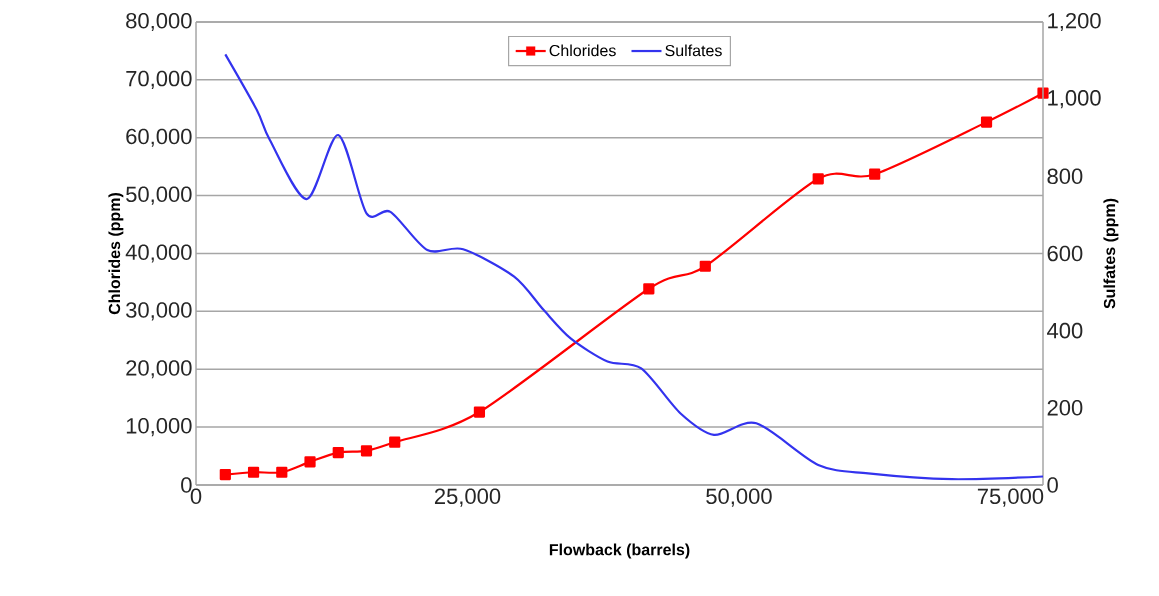  What do you see at coordinates (1074, 22) in the screenshot?
I see `y2-tick-label: 1,200` at bounding box center [1074, 22].